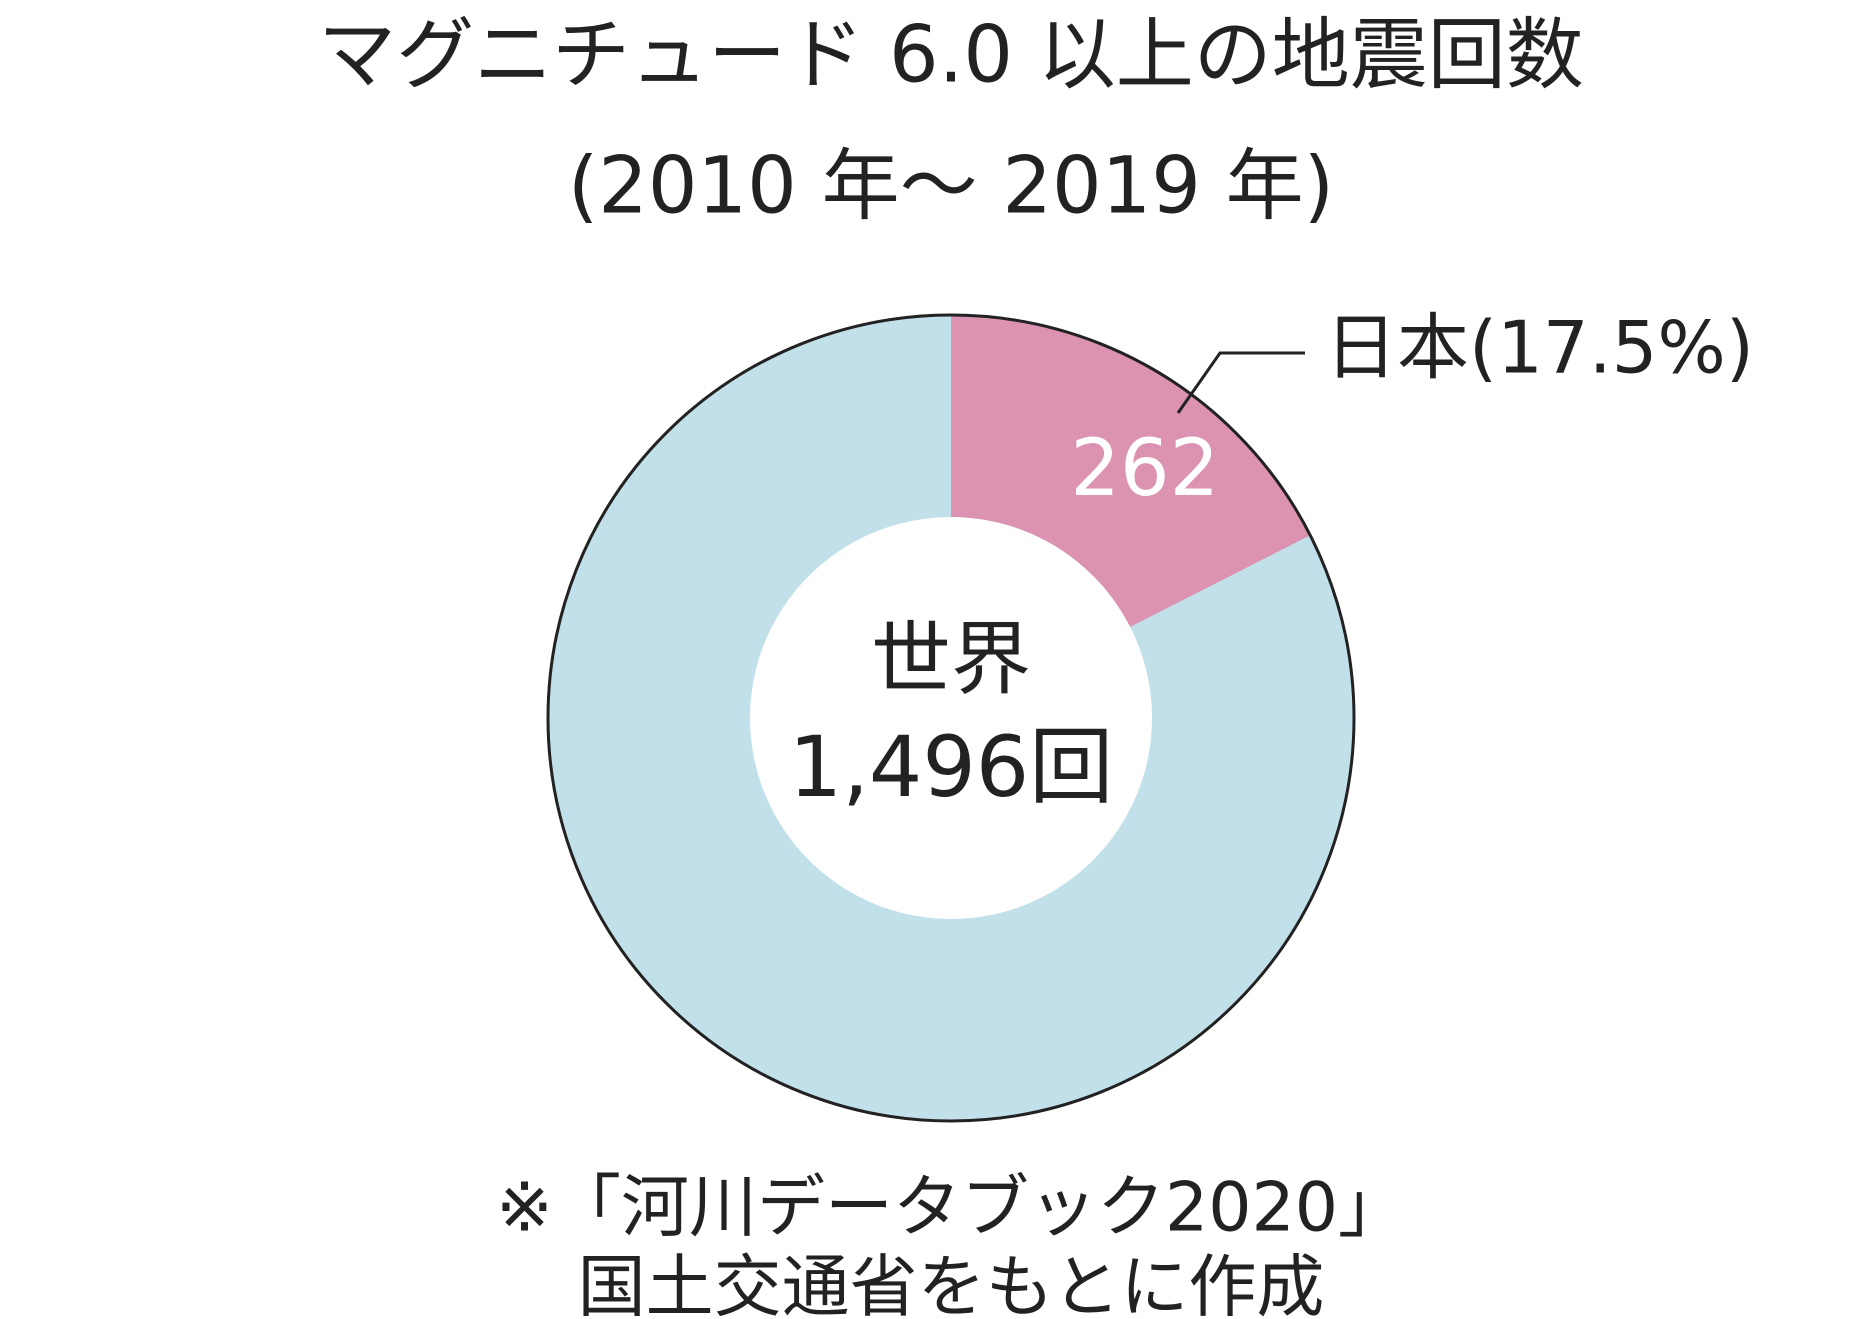  I want to click on donut-slice, so click(1131, 471).